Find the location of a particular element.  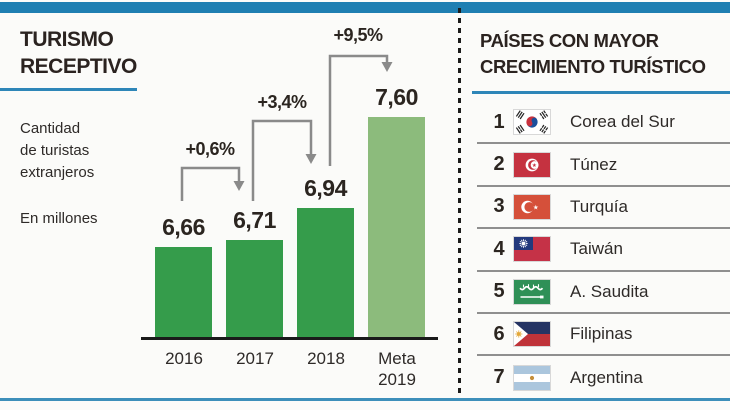

right-panel-title: PAÍSES CON MAYOR CRECIMIENTO TURÍSTICO is located at coordinates (593, 53).